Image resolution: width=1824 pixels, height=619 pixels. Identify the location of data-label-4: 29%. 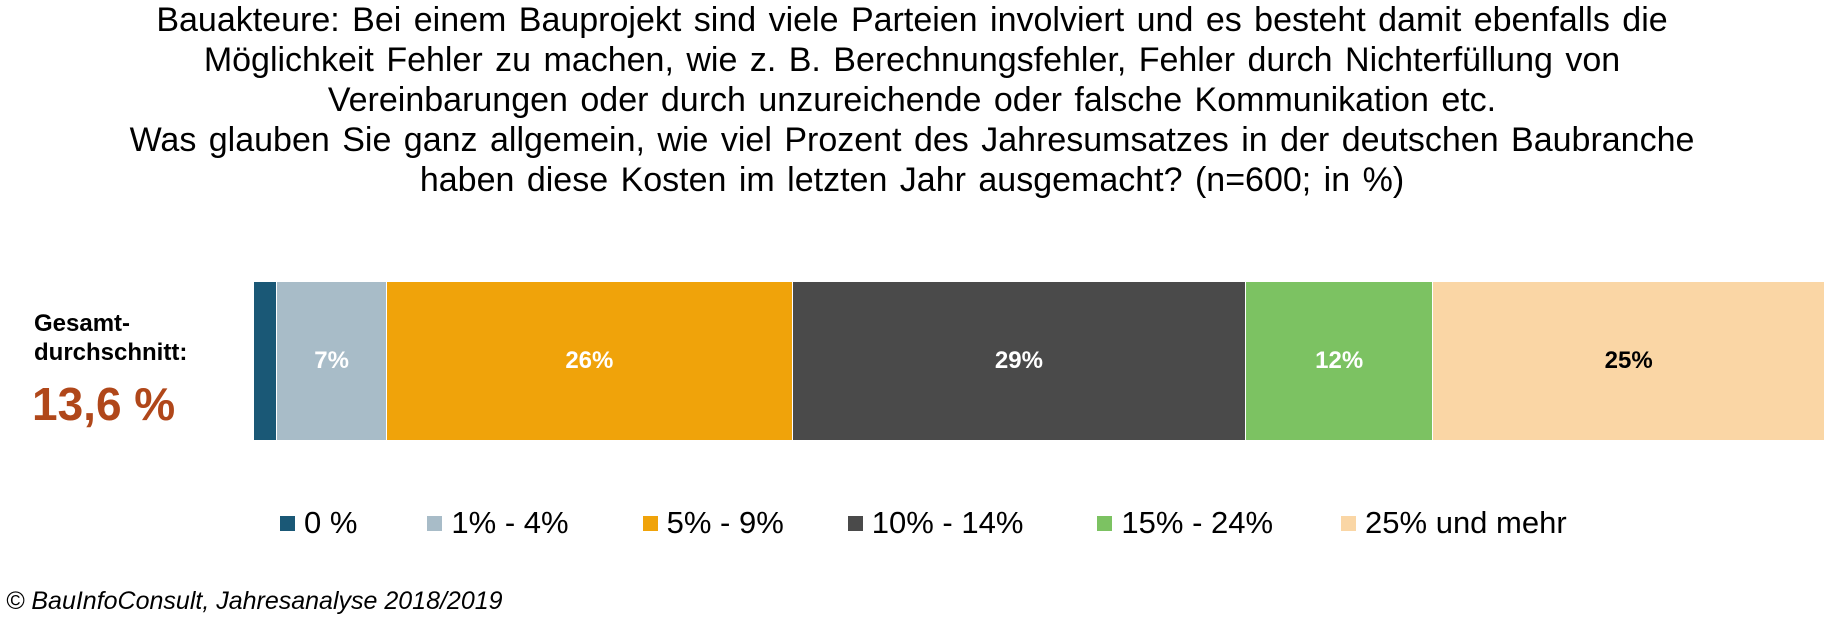
(1018, 360).